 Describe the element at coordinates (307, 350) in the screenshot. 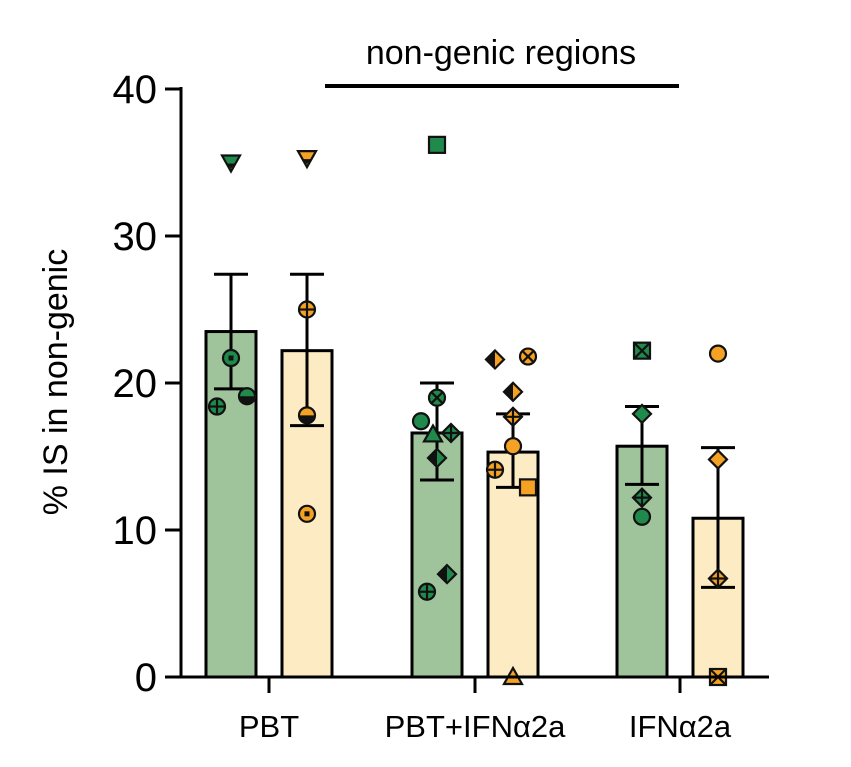

I see `error-bar` at that location.